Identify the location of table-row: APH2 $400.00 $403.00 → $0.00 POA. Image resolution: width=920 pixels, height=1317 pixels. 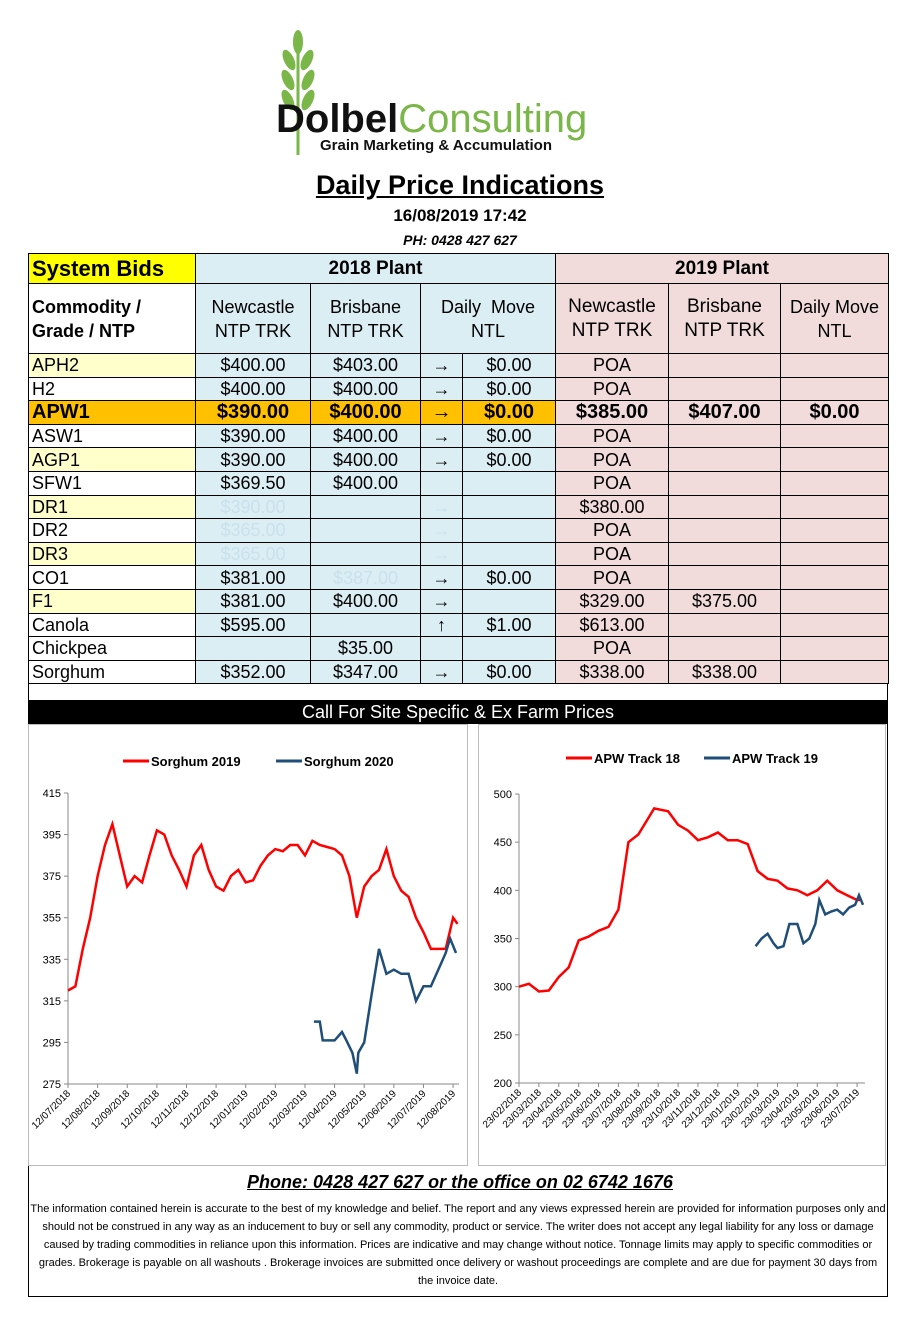
(459, 365).